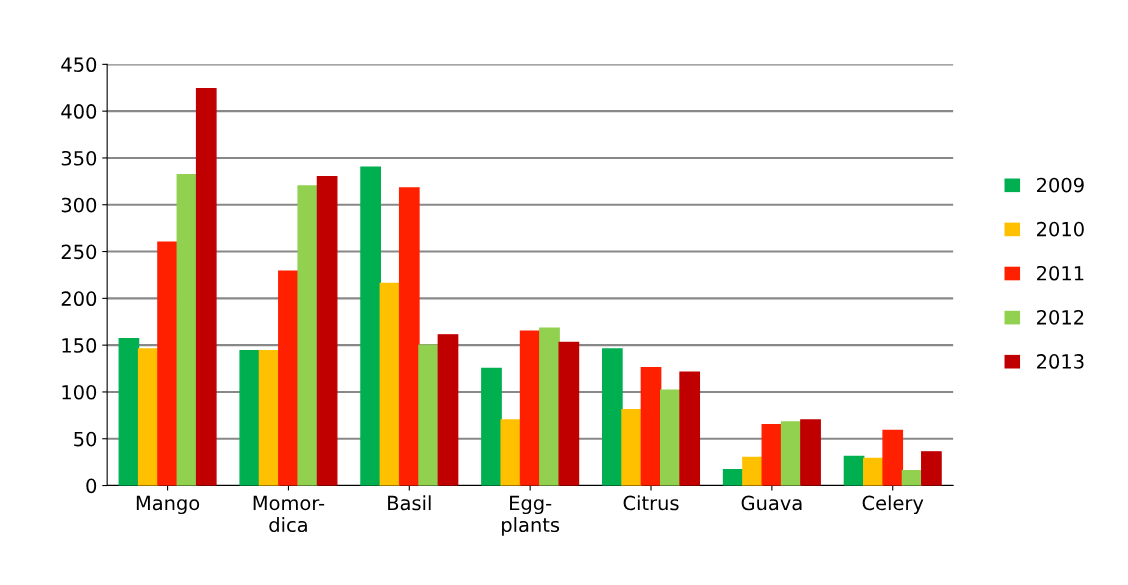  I want to click on x-tick-label: Guava, so click(771, 503).